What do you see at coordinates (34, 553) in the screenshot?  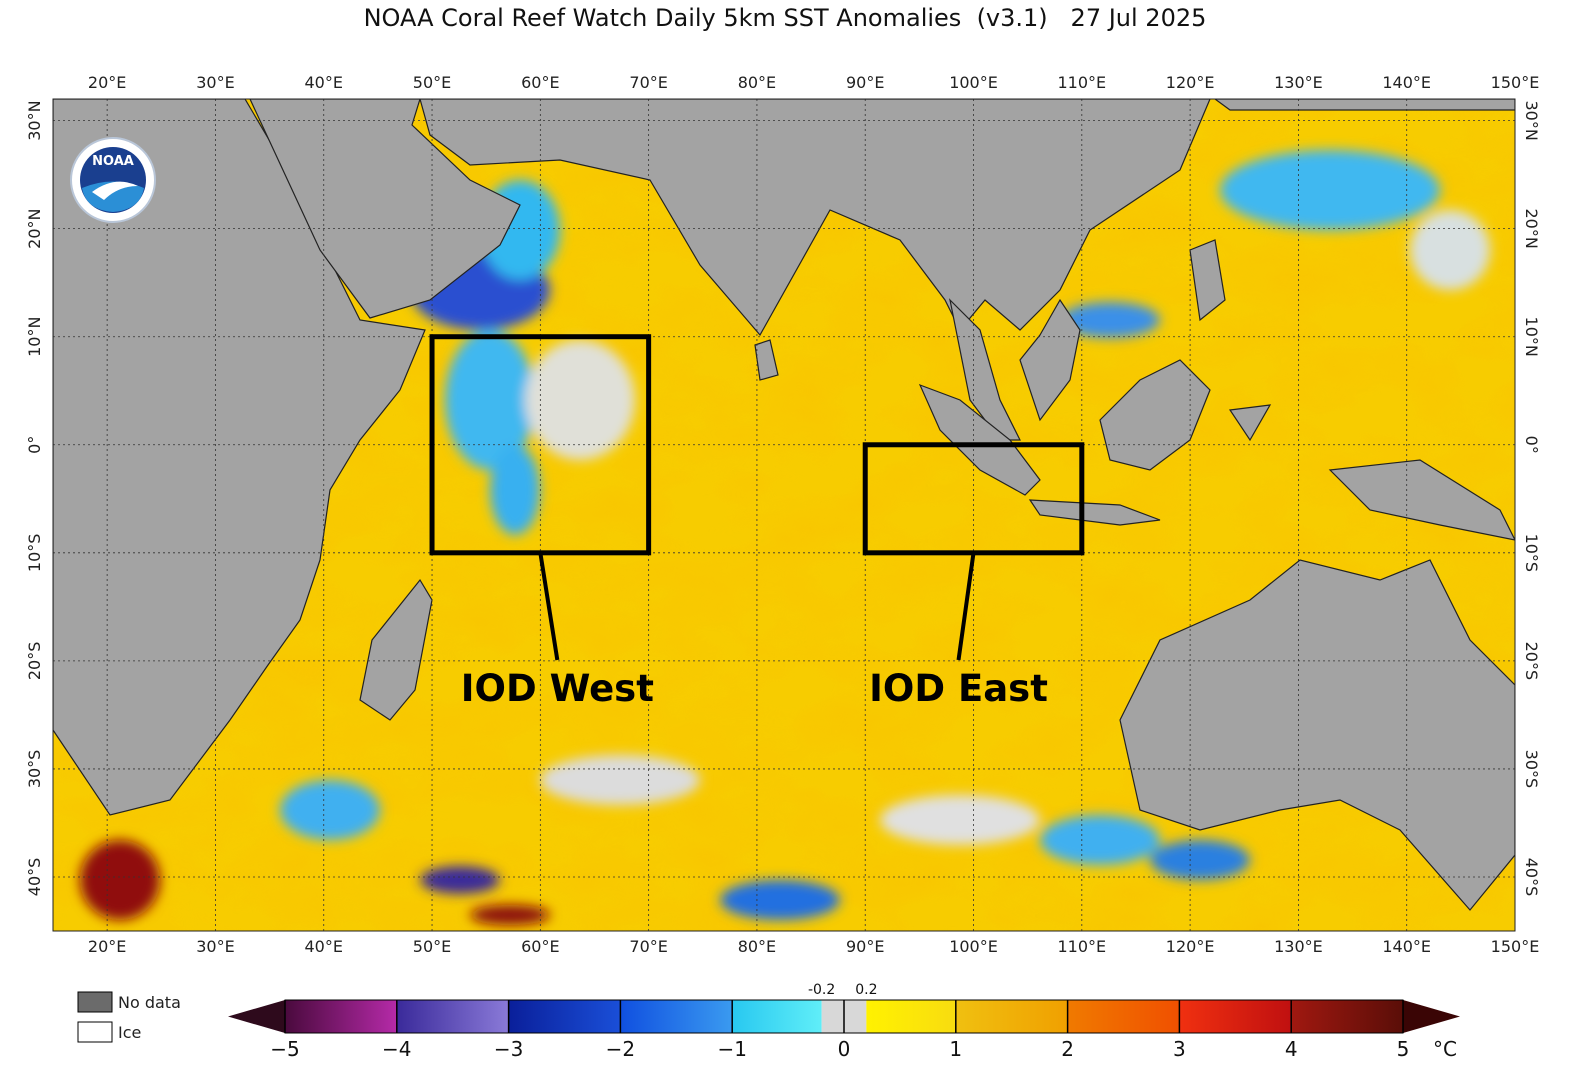 I see `lat-label-left: 10°S` at bounding box center [34, 553].